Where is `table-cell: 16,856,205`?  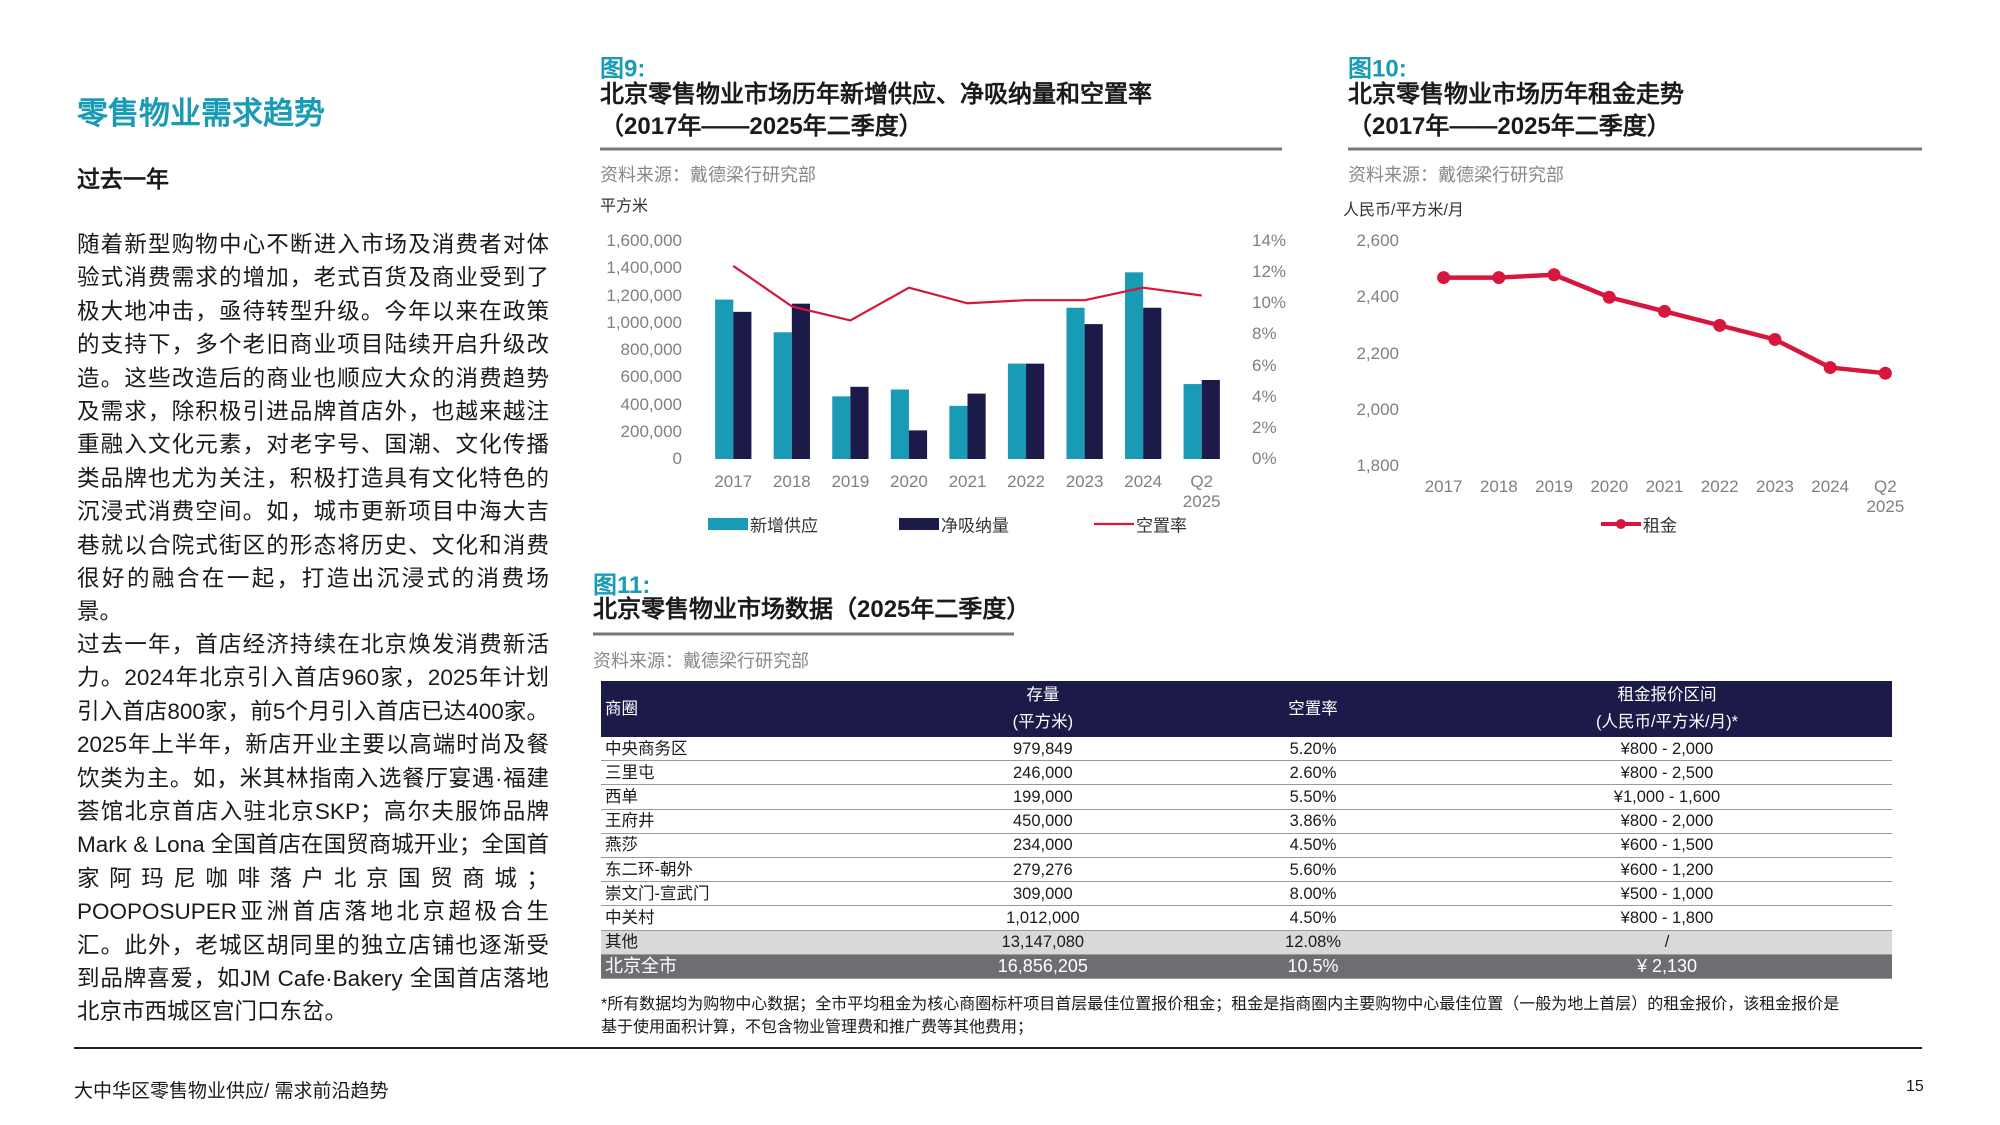 table-cell: 16,856,205 is located at coordinates (1042, 966).